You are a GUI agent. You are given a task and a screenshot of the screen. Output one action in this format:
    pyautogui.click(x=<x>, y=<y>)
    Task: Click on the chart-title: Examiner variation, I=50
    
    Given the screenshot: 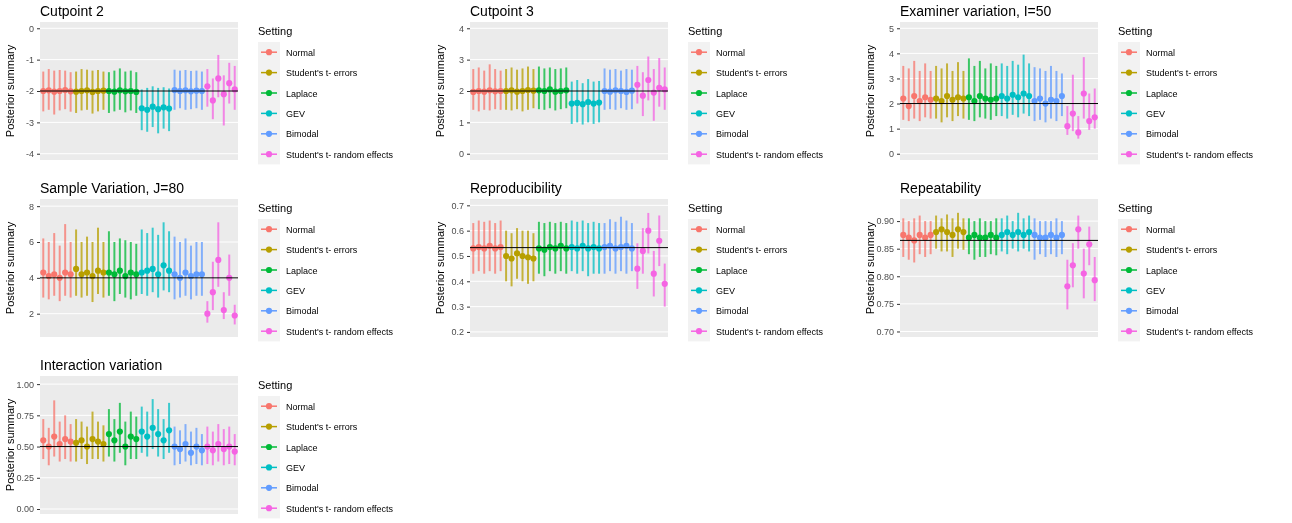 What is the action you would take?
    pyautogui.click(x=976, y=11)
    